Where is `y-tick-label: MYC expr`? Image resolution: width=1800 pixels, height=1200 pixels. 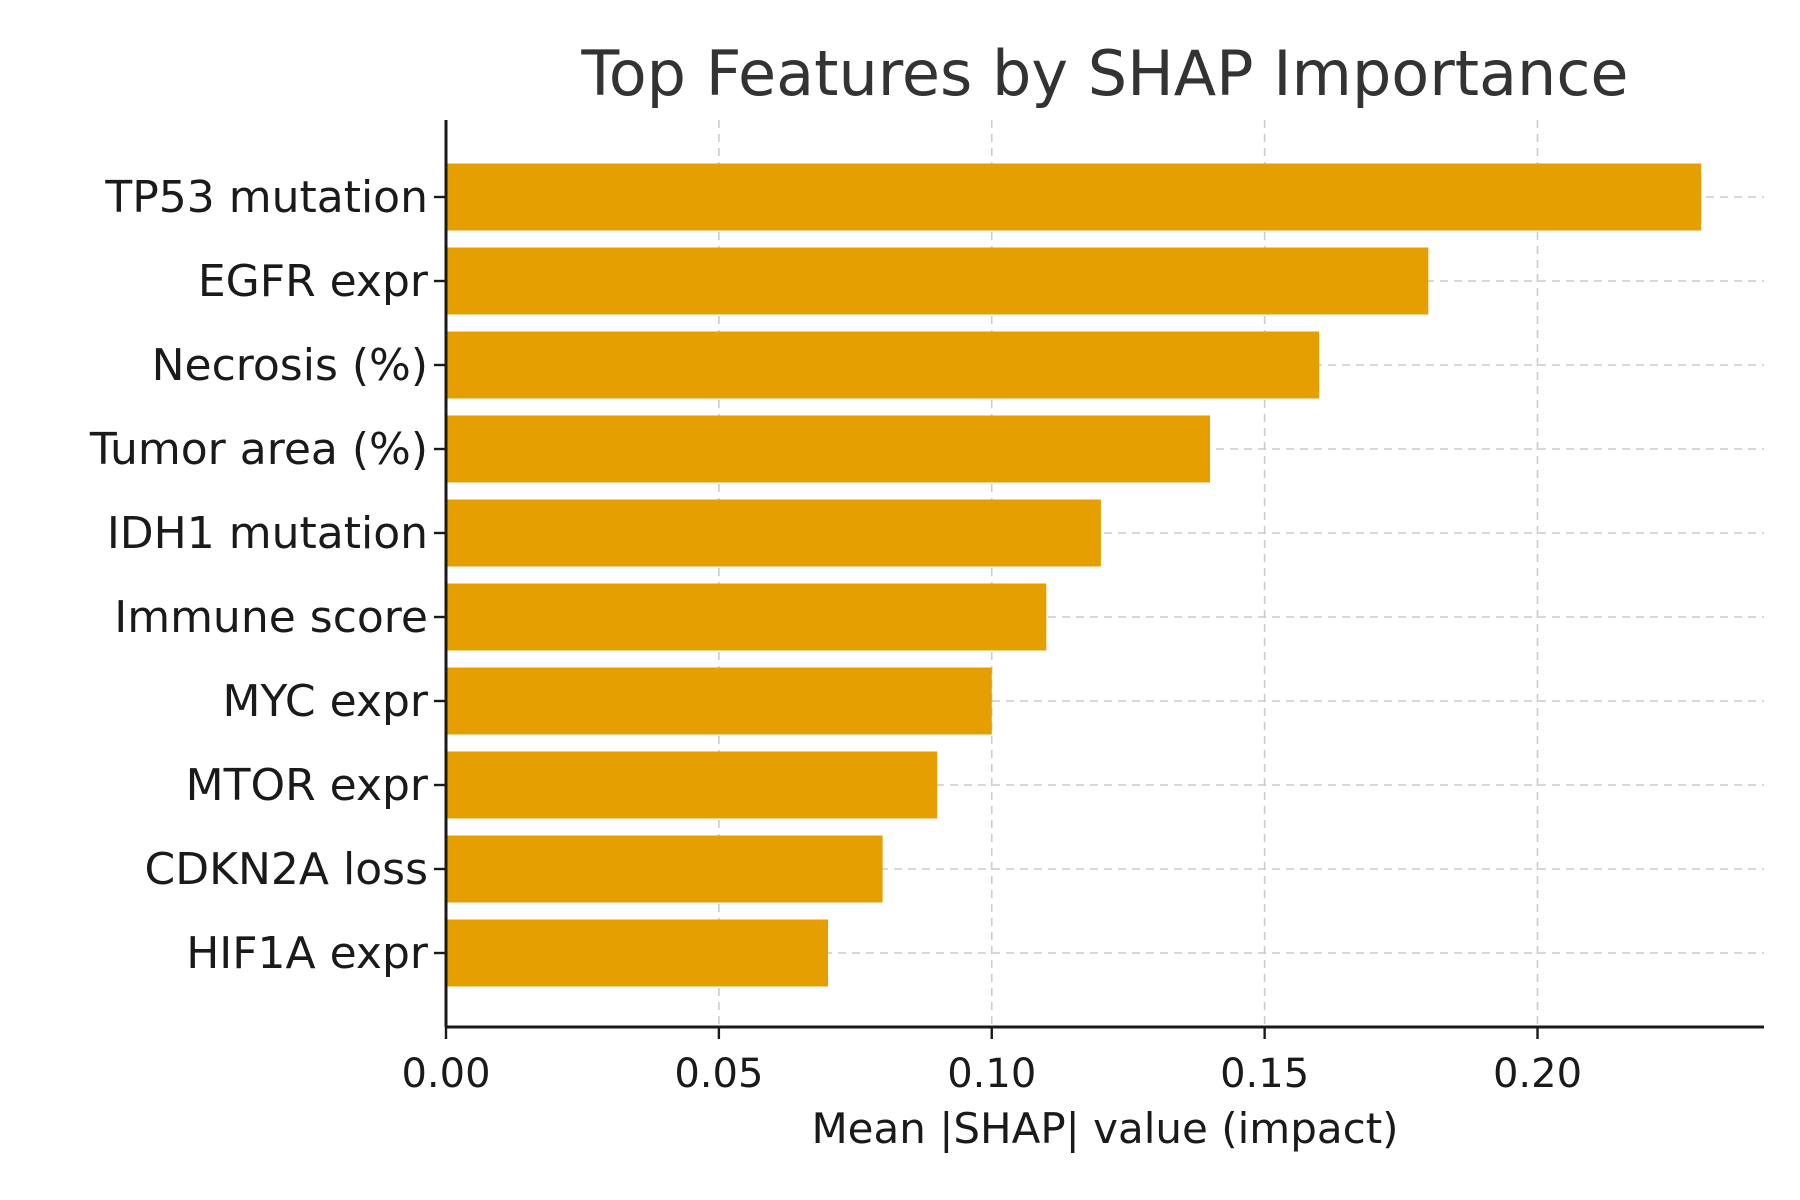 y-tick-label: MYC expr is located at coordinates (326, 701).